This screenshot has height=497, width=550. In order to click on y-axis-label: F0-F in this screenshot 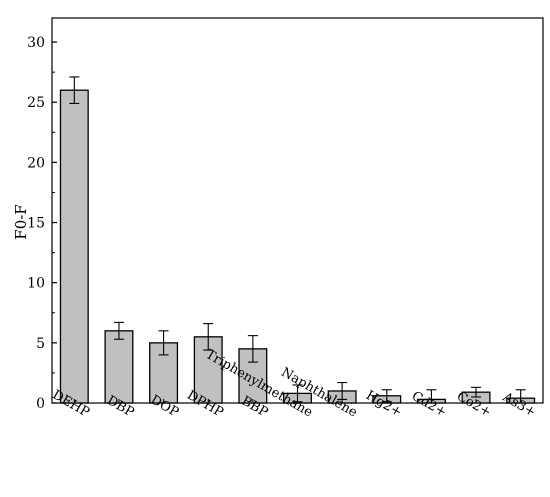, I will do `click(21, 221)`.